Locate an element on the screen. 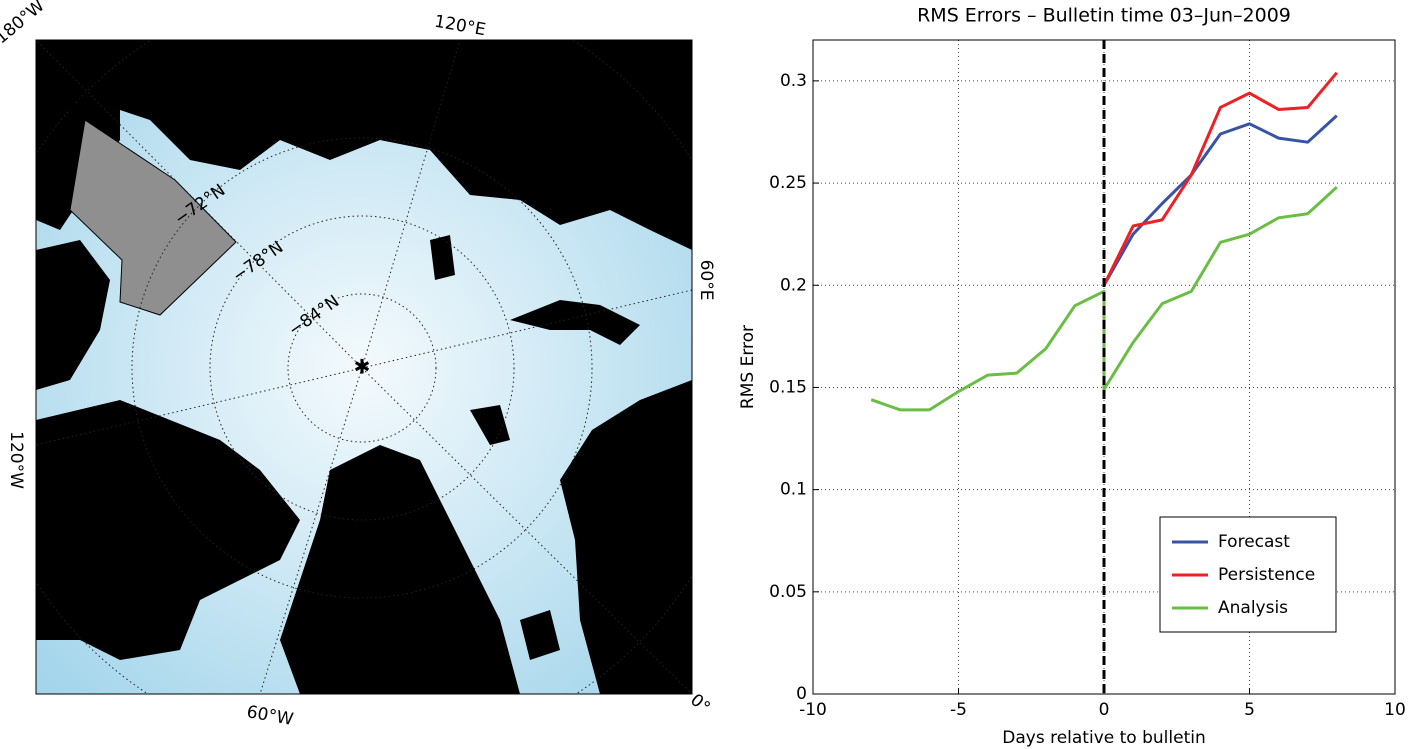 This screenshot has height=749, width=1423. y-tick-label: 0.15 is located at coordinates (788, 387).